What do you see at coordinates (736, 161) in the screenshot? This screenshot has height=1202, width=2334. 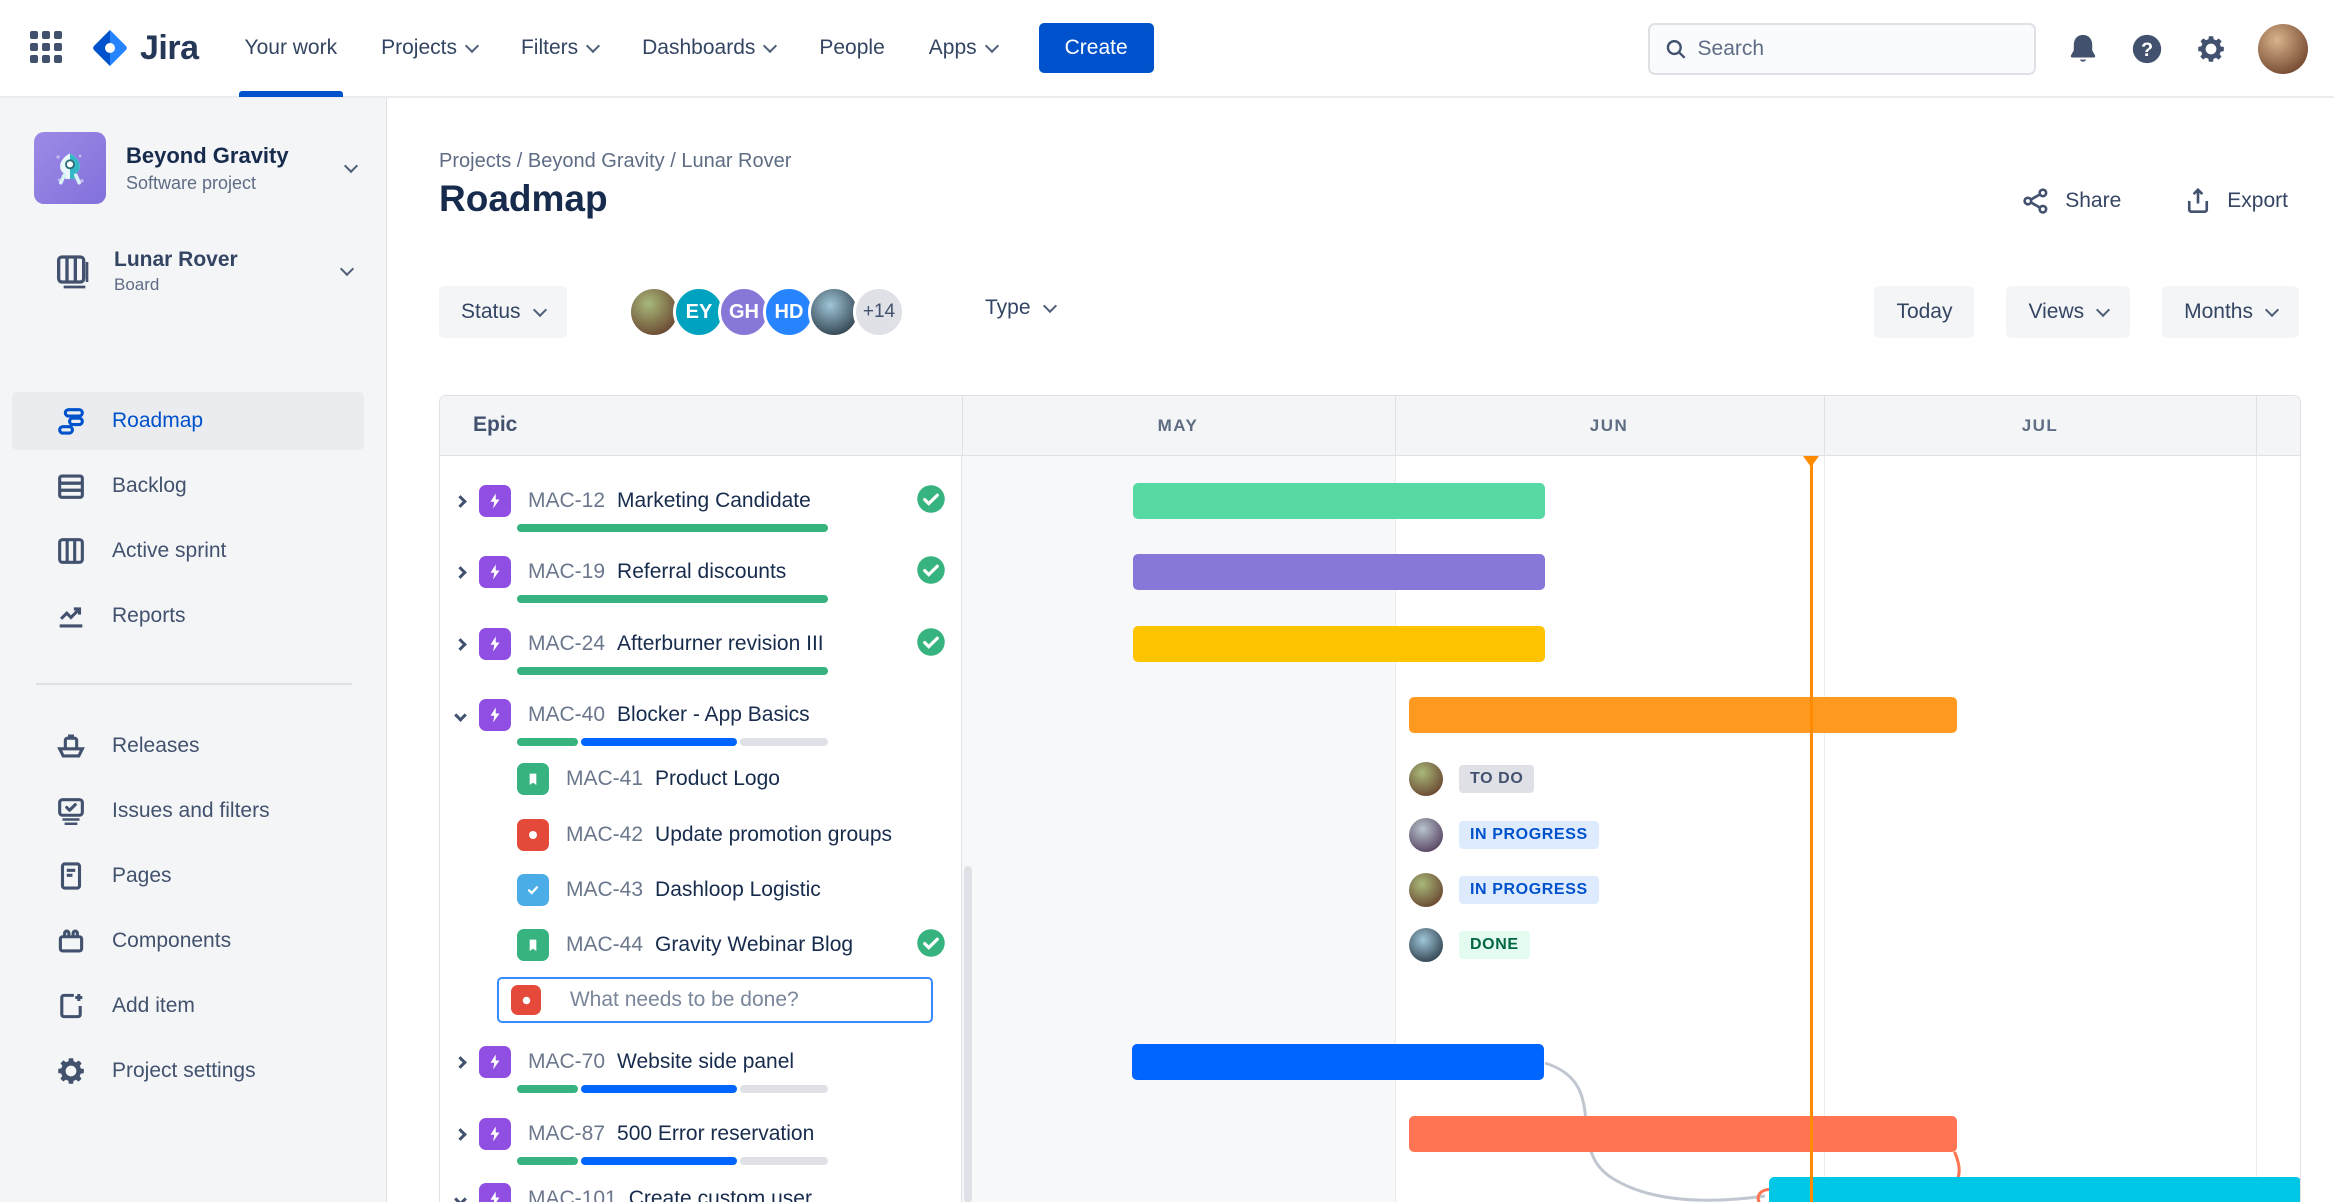 I see `breadcrumb-board: Lunar Rover` at bounding box center [736, 161].